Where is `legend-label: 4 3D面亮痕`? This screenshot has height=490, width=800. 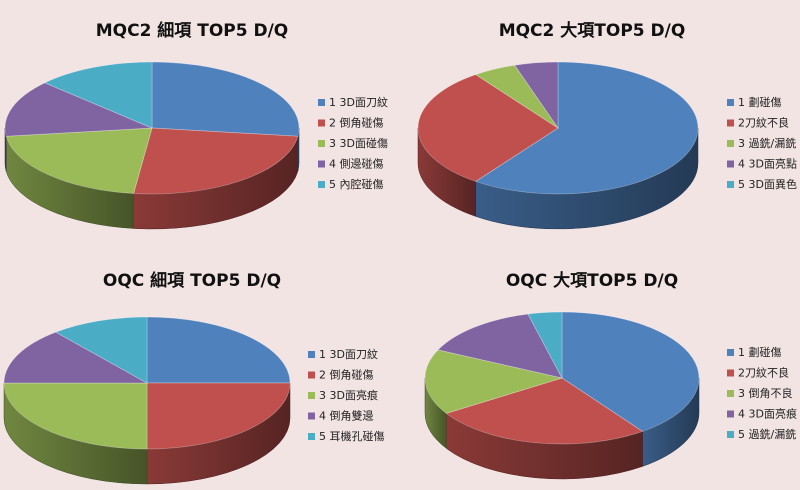
legend-label: 4 3D面亮痕 is located at coordinates (767, 414).